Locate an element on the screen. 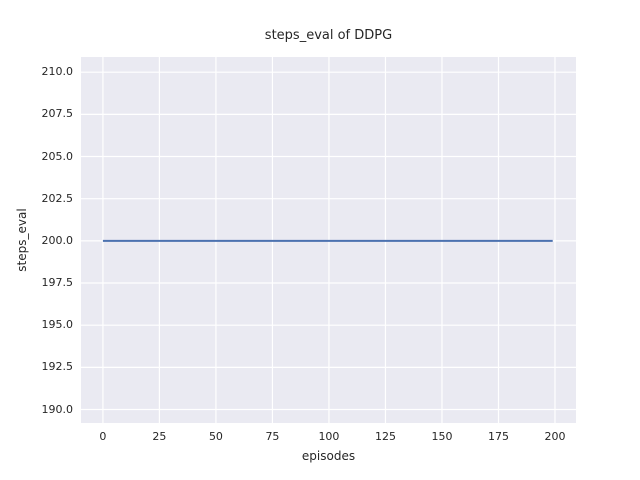 The width and height of the screenshot is (640, 480). y-tick-label: 192.5 is located at coordinates (57, 367).